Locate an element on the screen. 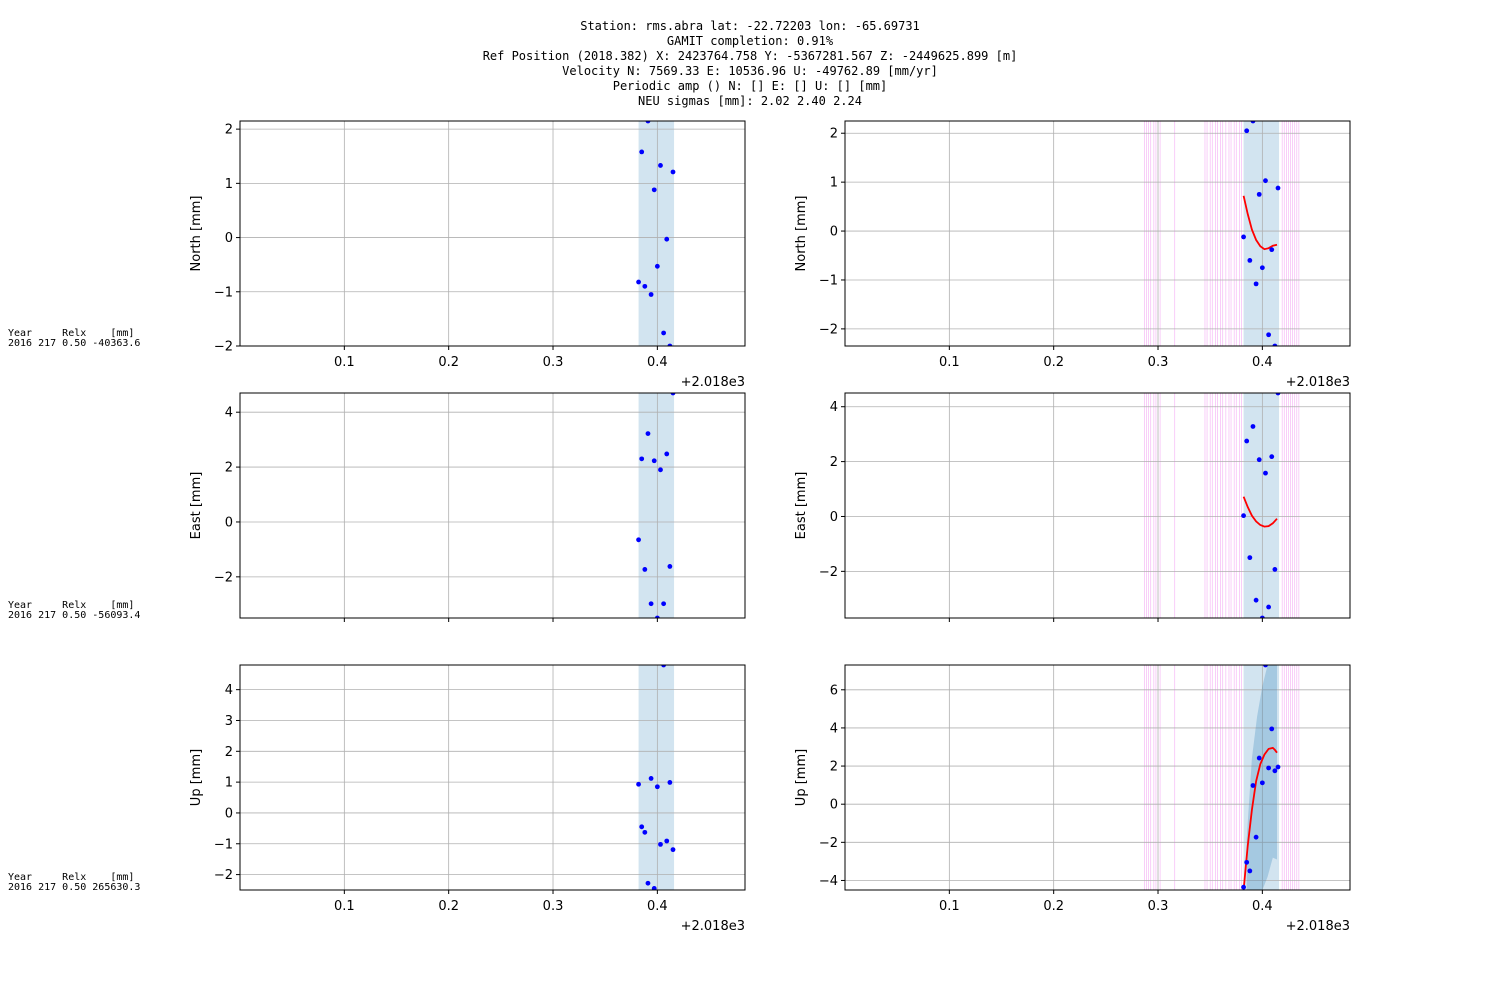 The width and height of the screenshot is (1500, 1000). north-left-xtick-label: 0.2 is located at coordinates (448, 362).